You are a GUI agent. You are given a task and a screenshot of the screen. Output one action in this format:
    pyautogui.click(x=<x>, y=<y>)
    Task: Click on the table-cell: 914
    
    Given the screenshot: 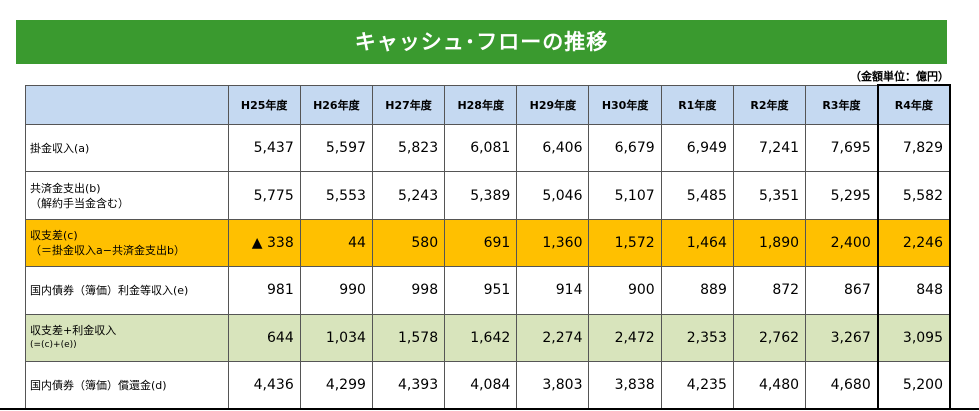 What is the action you would take?
    pyautogui.click(x=553, y=290)
    